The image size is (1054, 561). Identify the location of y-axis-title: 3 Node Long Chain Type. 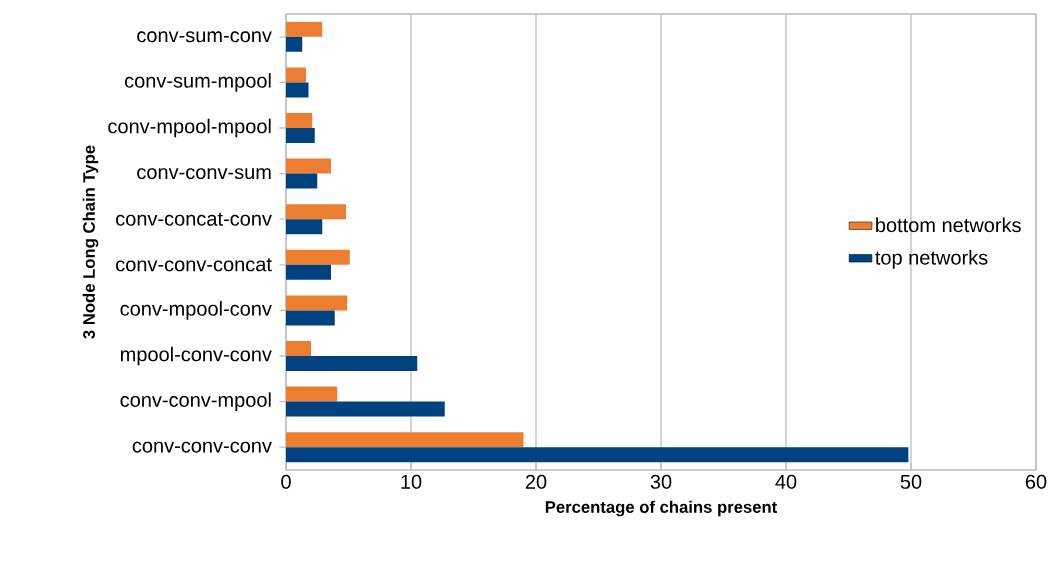
(90, 242).